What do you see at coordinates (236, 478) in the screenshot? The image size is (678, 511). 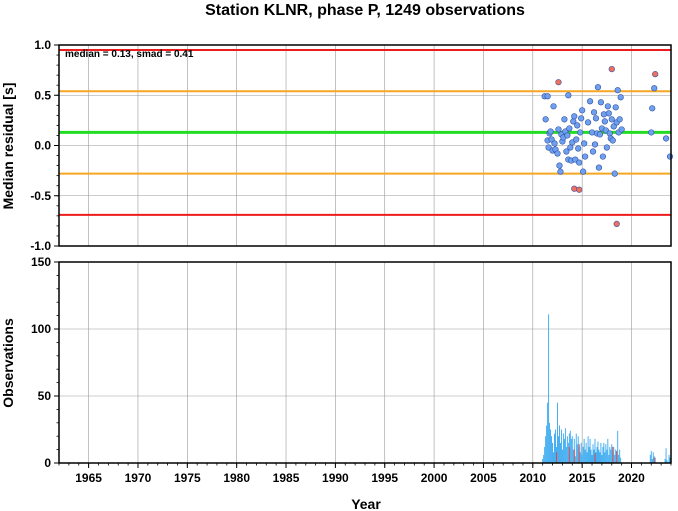 I see `year-tick-label: 1980` at bounding box center [236, 478].